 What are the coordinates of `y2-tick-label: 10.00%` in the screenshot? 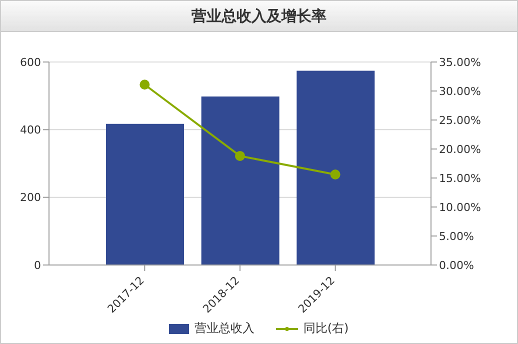 It's located at (460, 207).